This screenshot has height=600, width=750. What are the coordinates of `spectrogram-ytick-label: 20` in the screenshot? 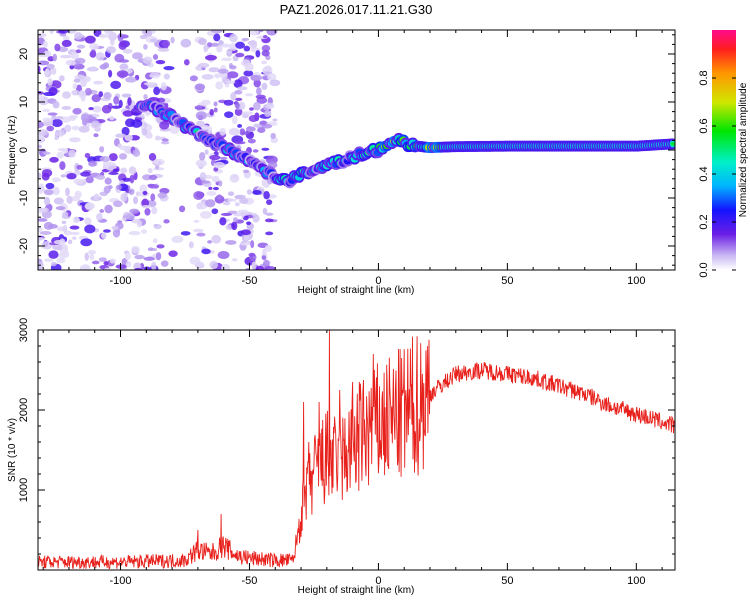 It's located at (24, 54).